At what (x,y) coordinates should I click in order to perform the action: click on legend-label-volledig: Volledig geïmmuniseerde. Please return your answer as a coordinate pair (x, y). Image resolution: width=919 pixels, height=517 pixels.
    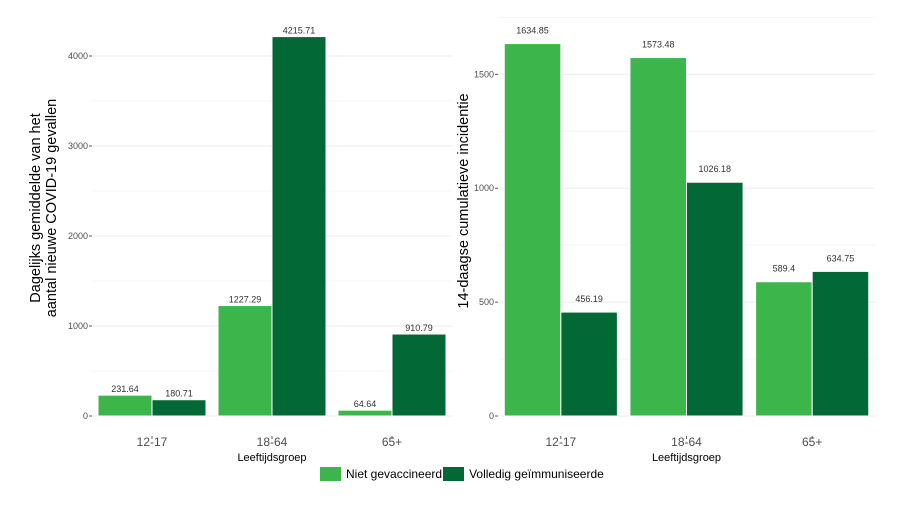
    Looking at the image, I should click on (536, 474).